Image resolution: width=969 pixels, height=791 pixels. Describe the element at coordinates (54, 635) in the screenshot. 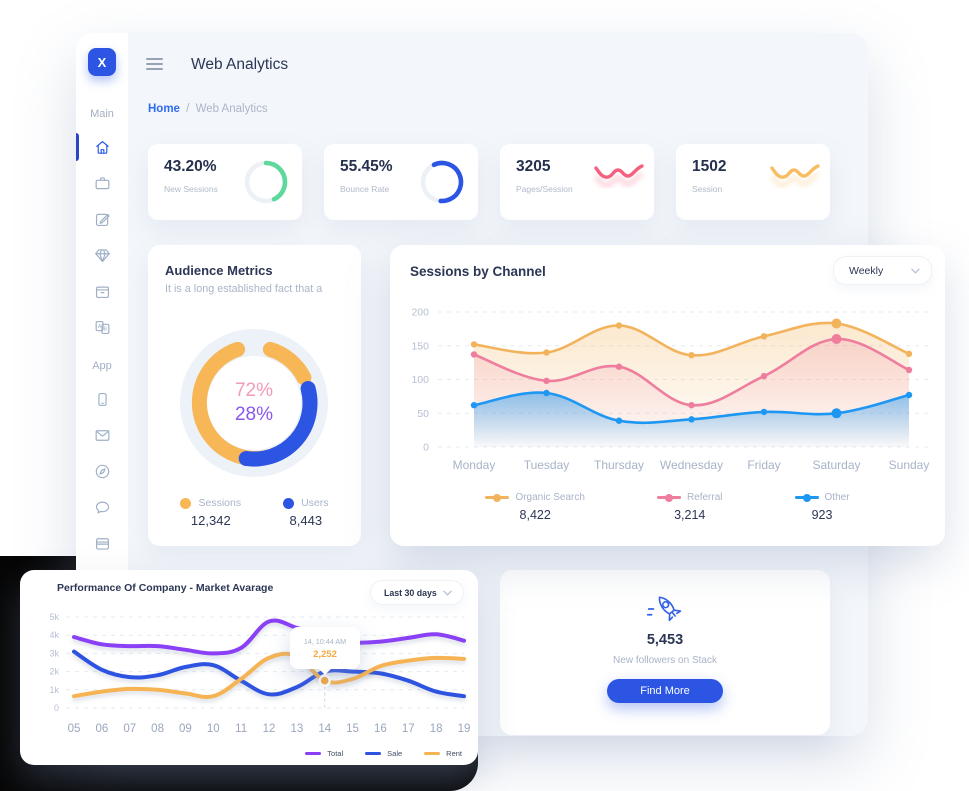

I see `svg-text: 4k` at that location.